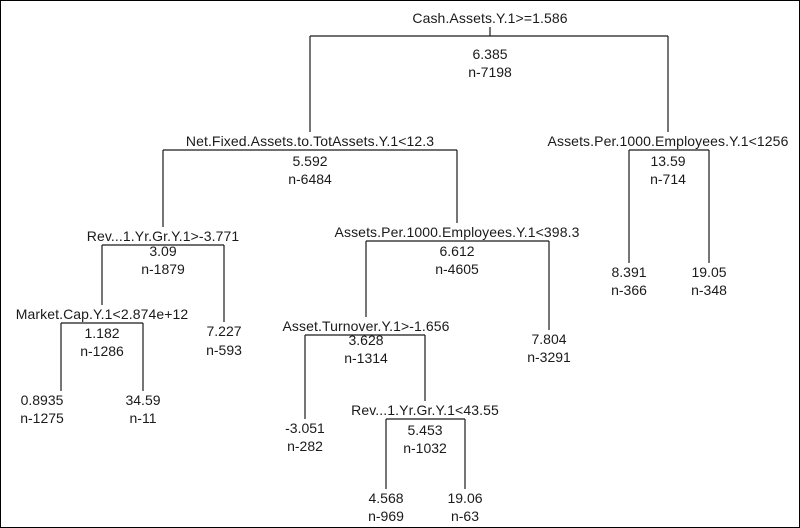 This screenshot has height=528, width=800. Describe the element at coordinates (224, 350) in the screenshot. I see `leaf-count-3: n-593` at that location.